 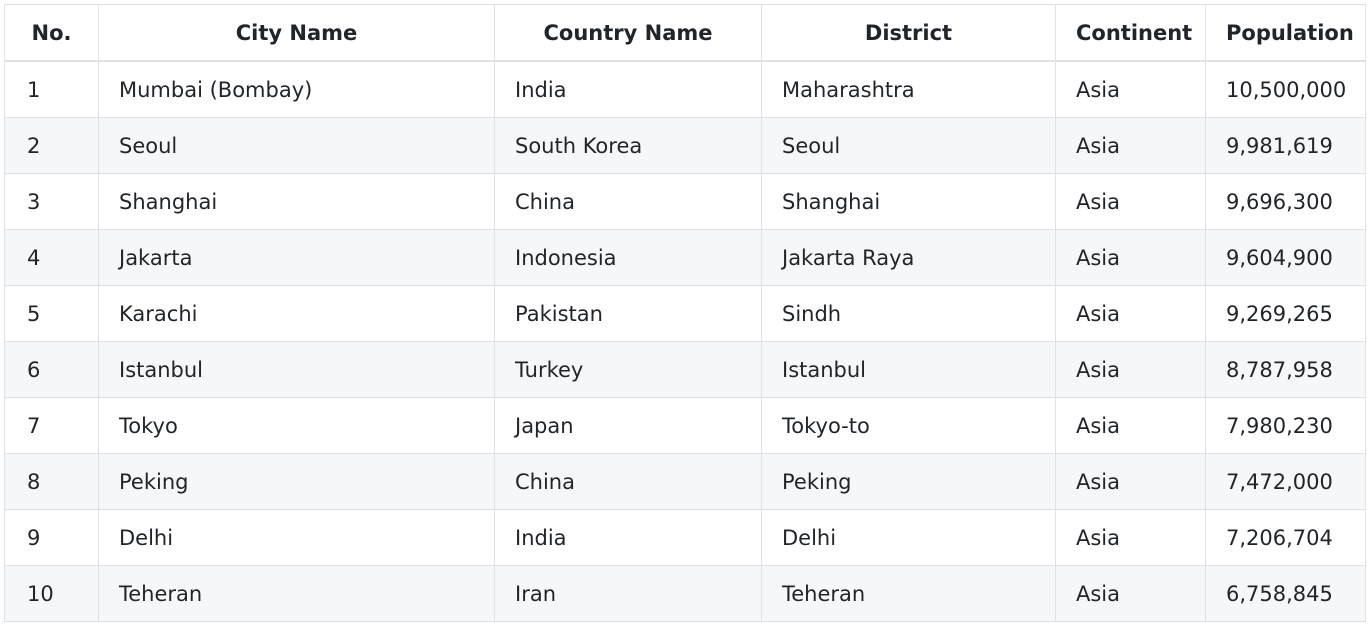 What do you see at coordinates (296, 89) in the screenshot?
I see `cell-city-name: Mumbai (Bombay)` at bounding box center [296, 89].